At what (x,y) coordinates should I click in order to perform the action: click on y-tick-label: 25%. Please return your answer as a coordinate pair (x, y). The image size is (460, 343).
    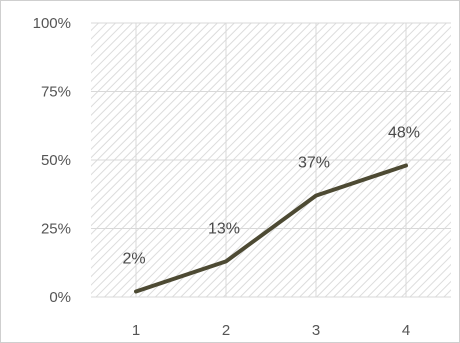
    Looking at the image, I should click on (56, 229).